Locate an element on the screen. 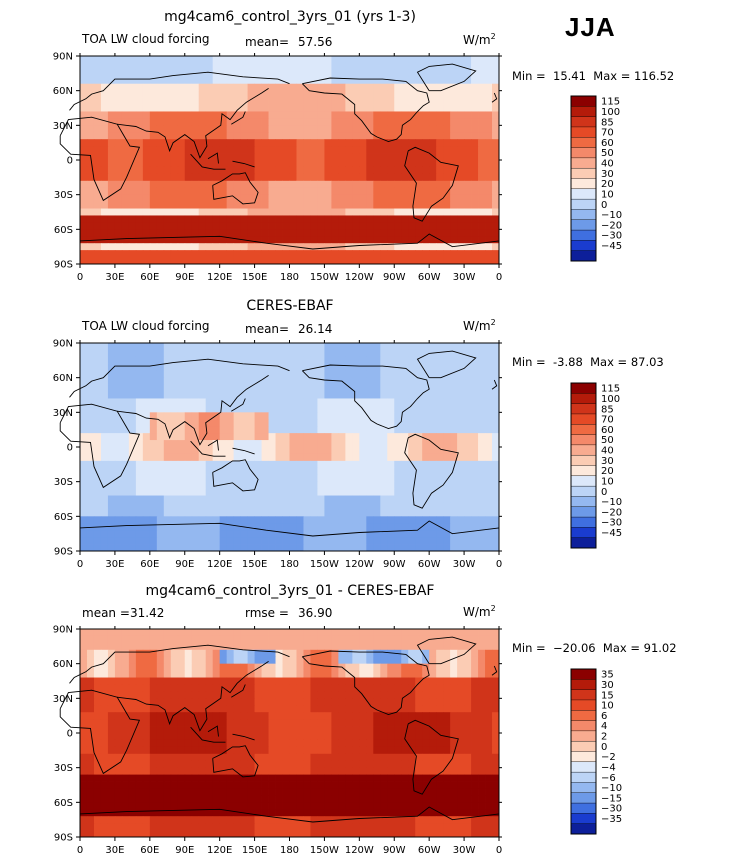 This screenshot has width=732, height=865. panel-1-field-label: TOA LW cloud forcing is located at coordinates (146, 39).